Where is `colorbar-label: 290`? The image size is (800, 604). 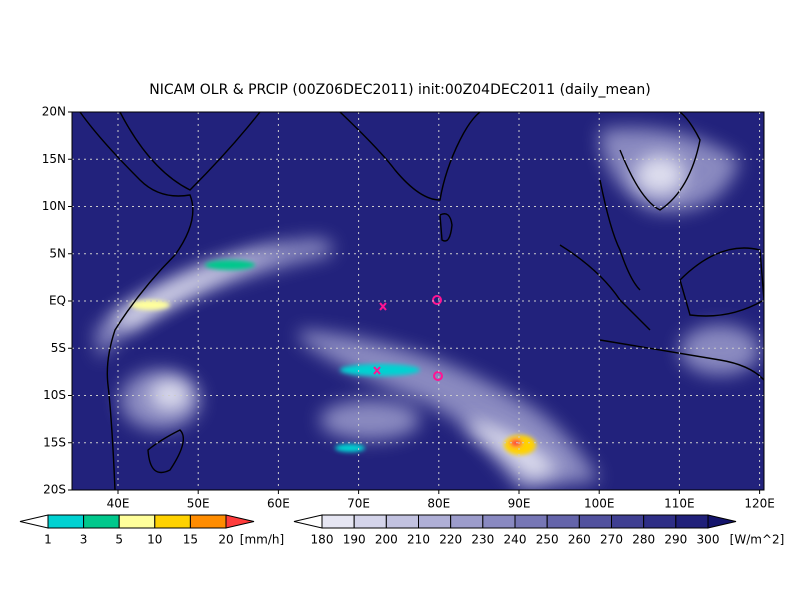 colorbar-label: 290 is located at coordinates (675, 540).